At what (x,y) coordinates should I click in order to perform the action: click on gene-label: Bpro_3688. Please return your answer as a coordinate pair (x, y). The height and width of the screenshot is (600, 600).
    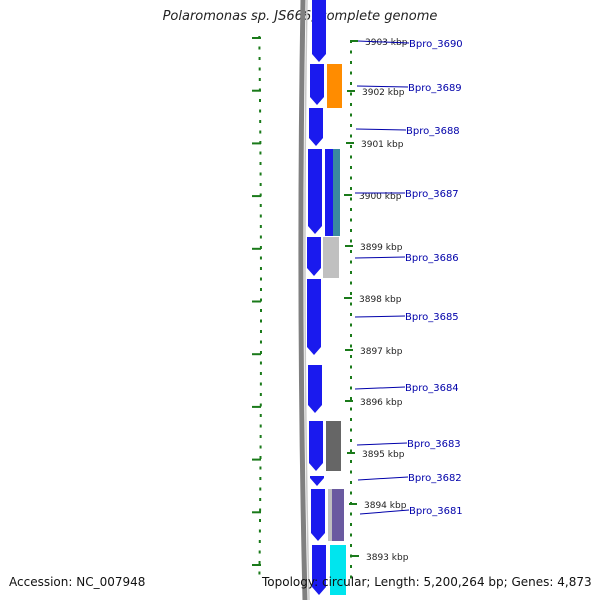
    Looking at the image, I should click on (433, 131).